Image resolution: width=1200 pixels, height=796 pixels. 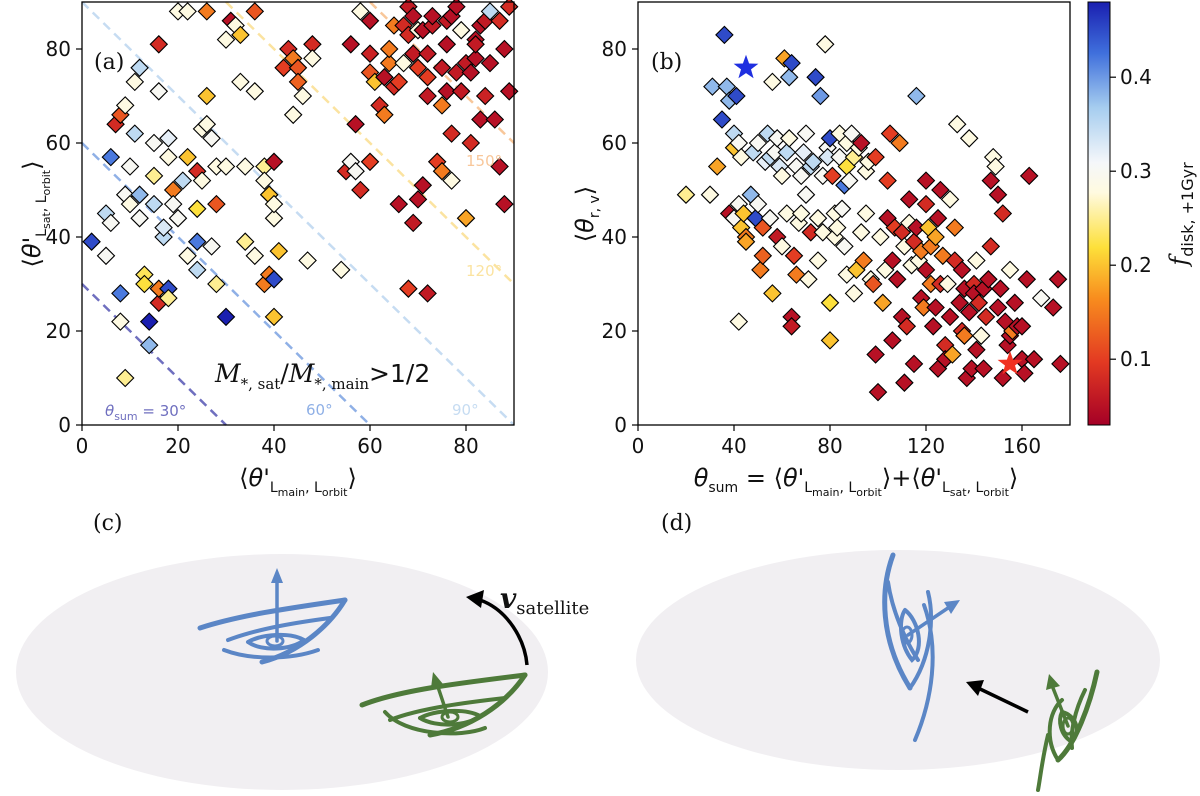 What do you see at coordinates (322, 376) in the screenshot?
I see `mass-ratio-annotation: M*, sat/M*, main>1/2` at bounding box center [322, 376].